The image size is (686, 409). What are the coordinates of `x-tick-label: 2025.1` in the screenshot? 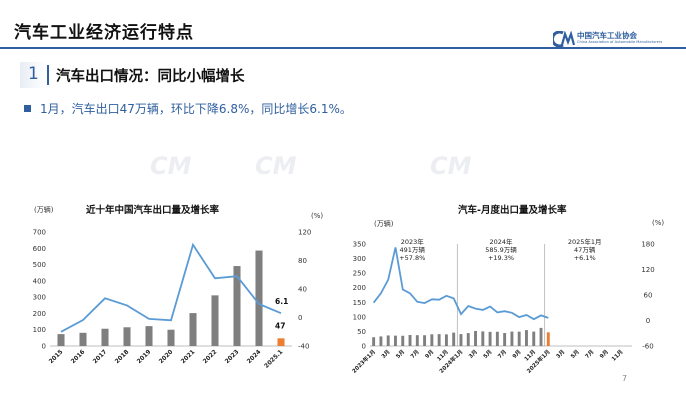 It's located at (273, 358).